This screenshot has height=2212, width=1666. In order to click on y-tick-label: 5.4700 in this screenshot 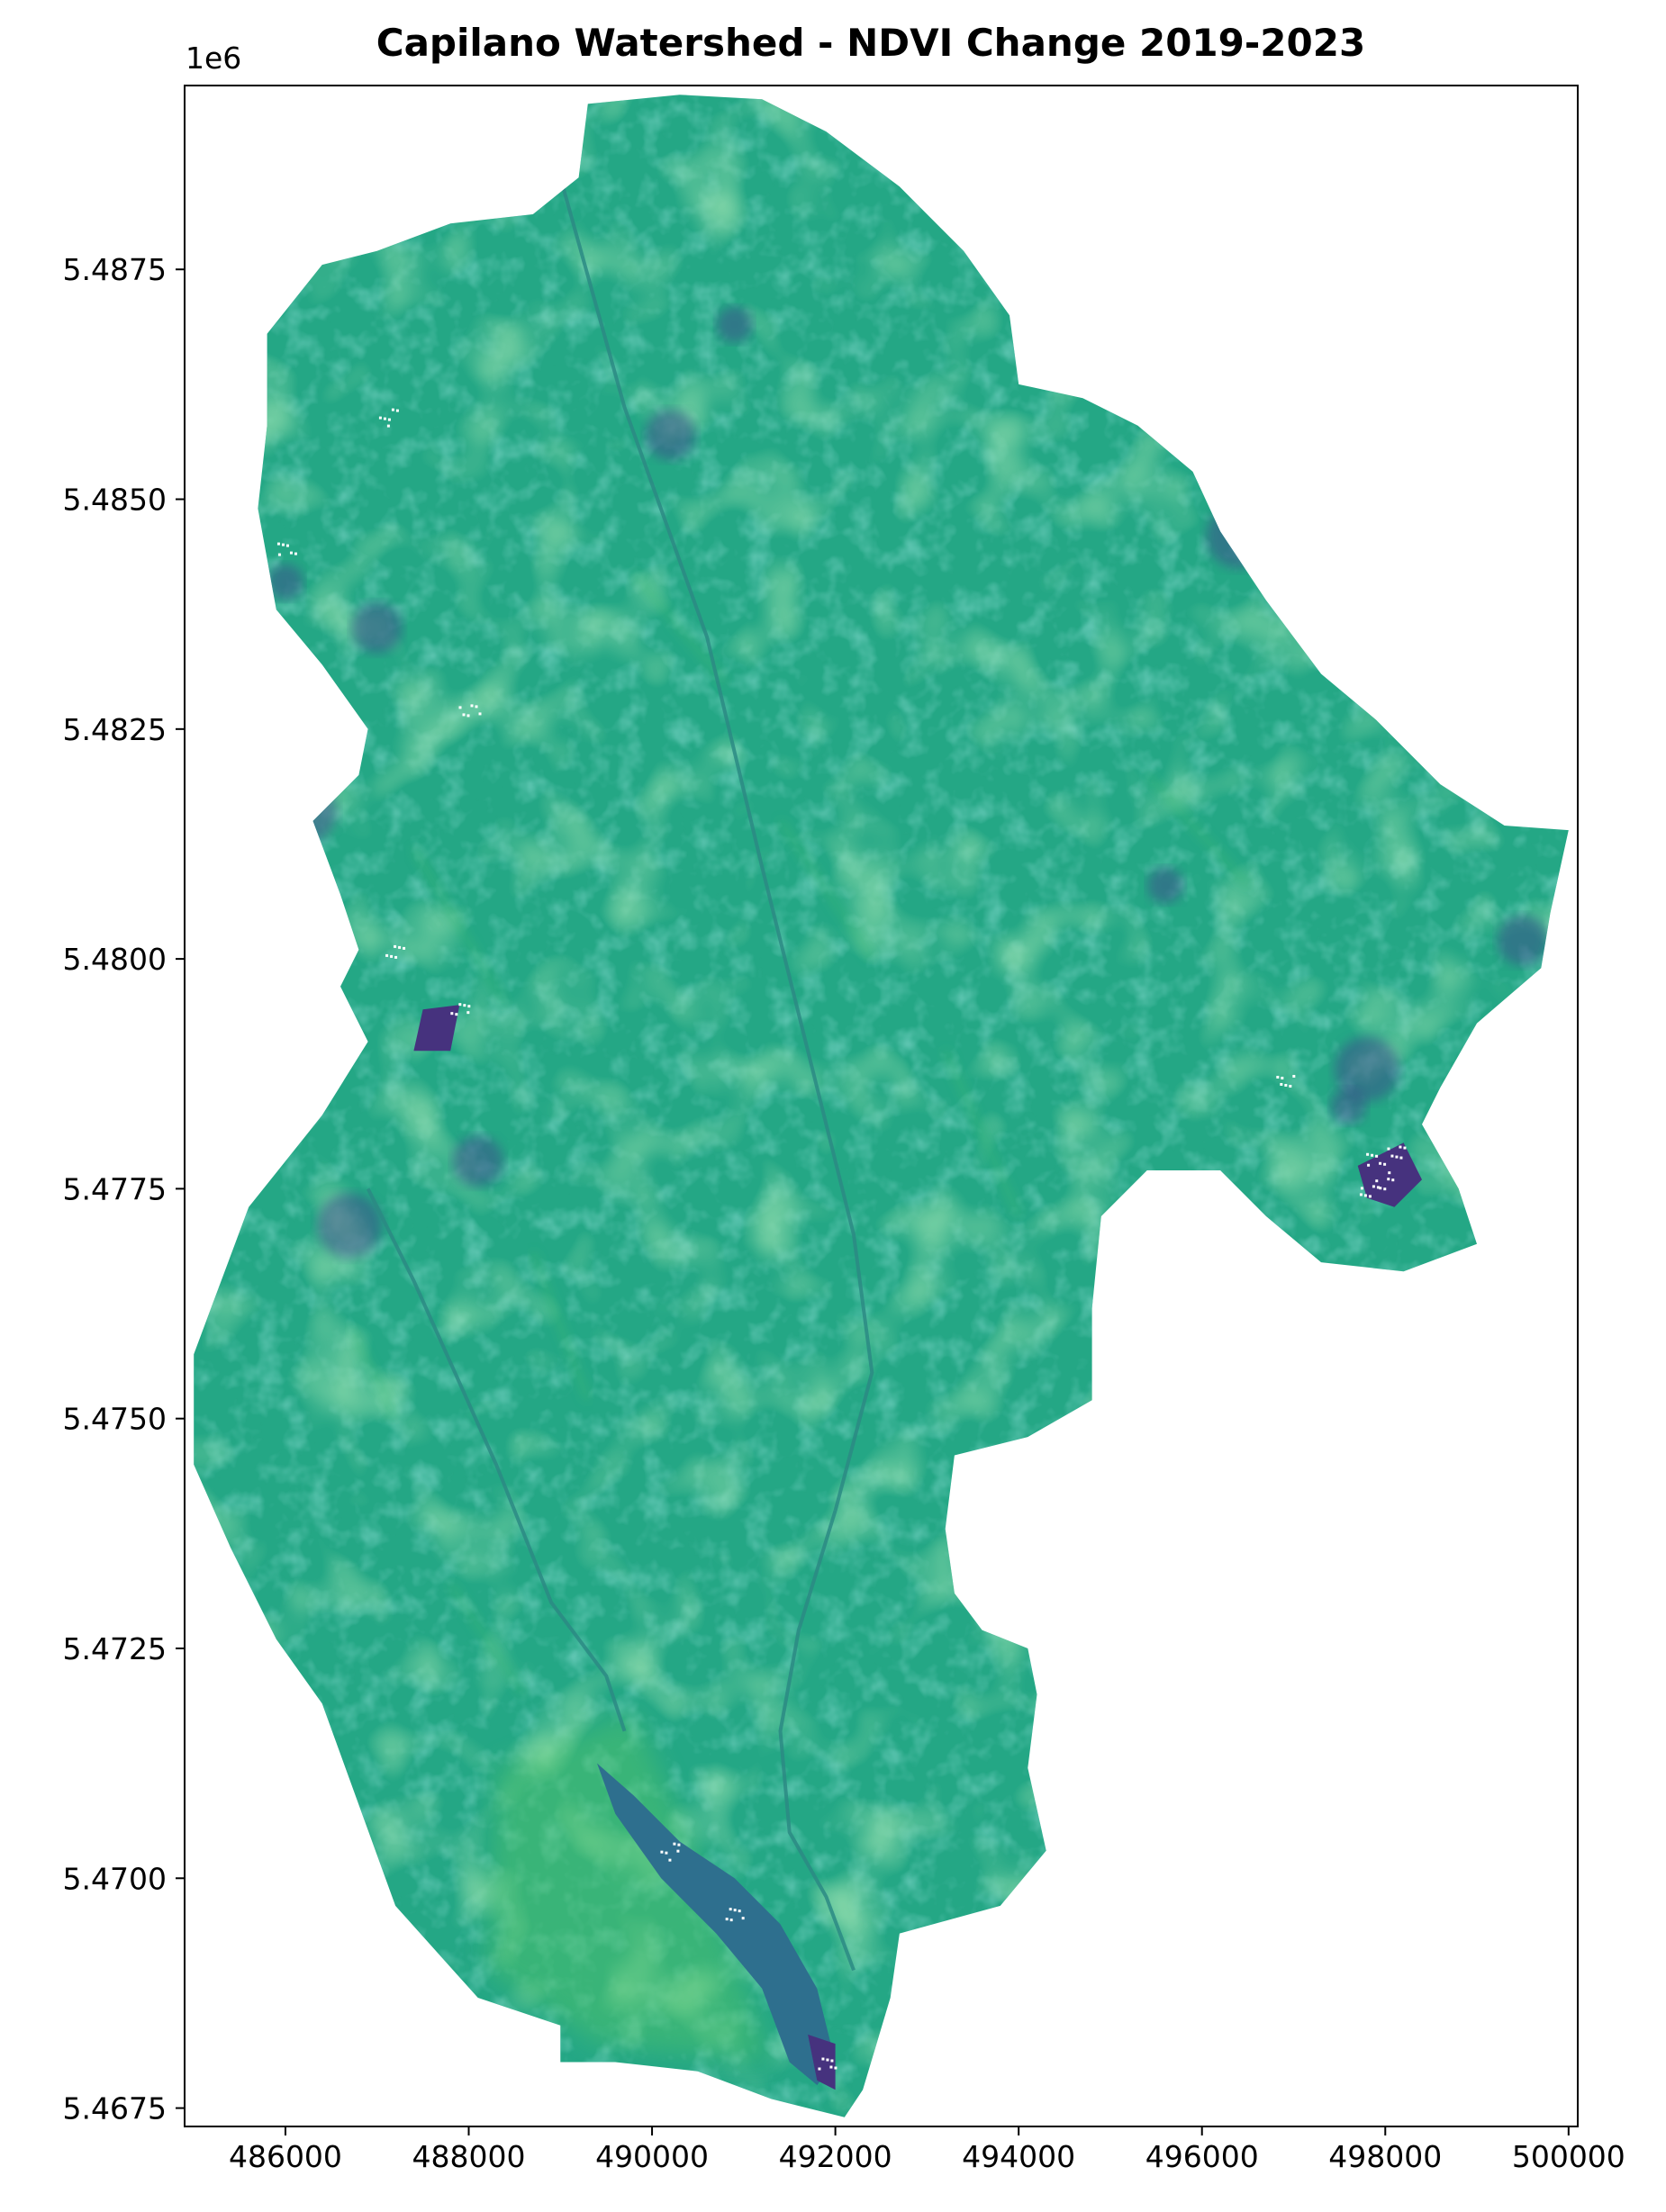, I will do `click(115, 1878)`.